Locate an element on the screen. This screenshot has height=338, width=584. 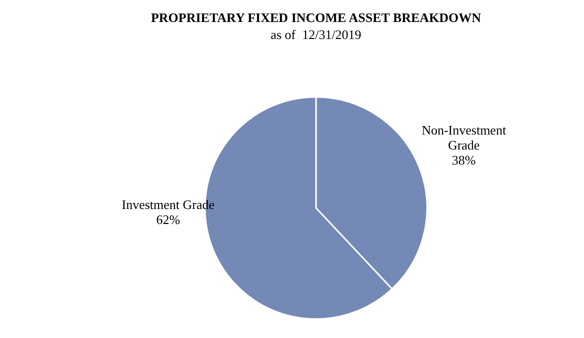
data-label: 38% is located at coordinates (464, 160).